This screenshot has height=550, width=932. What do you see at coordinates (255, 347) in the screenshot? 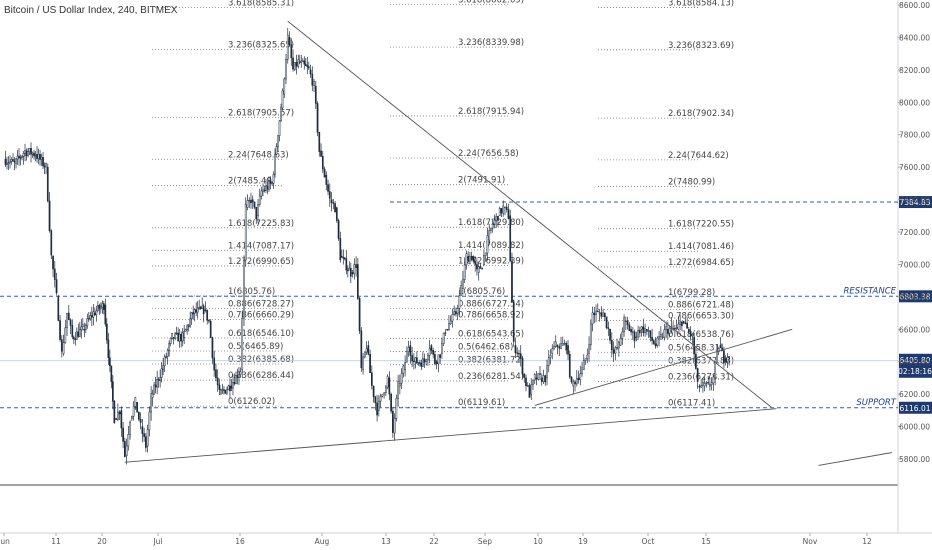
I see `fib-level-label: 0.5(6465.89)` at bounding box center [255, 347].